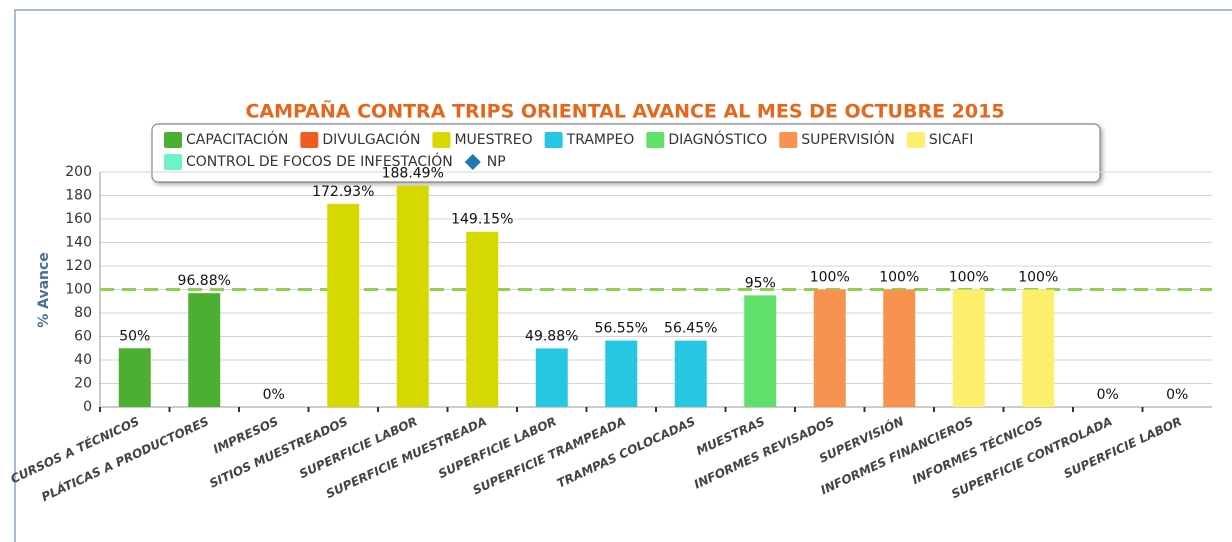 The height and width of the screenshot is (542, 1232). I want to click on data-label: 188.49%, so click(413, 174).